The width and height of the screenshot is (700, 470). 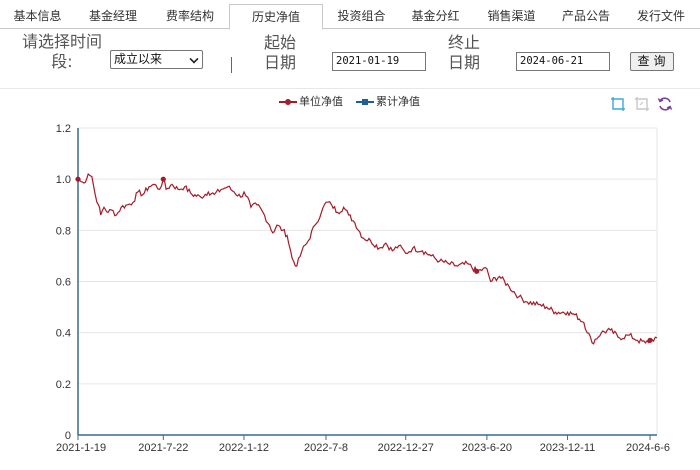 I want to click on period-select-value: 成立以来, so click(x=138, y=59).